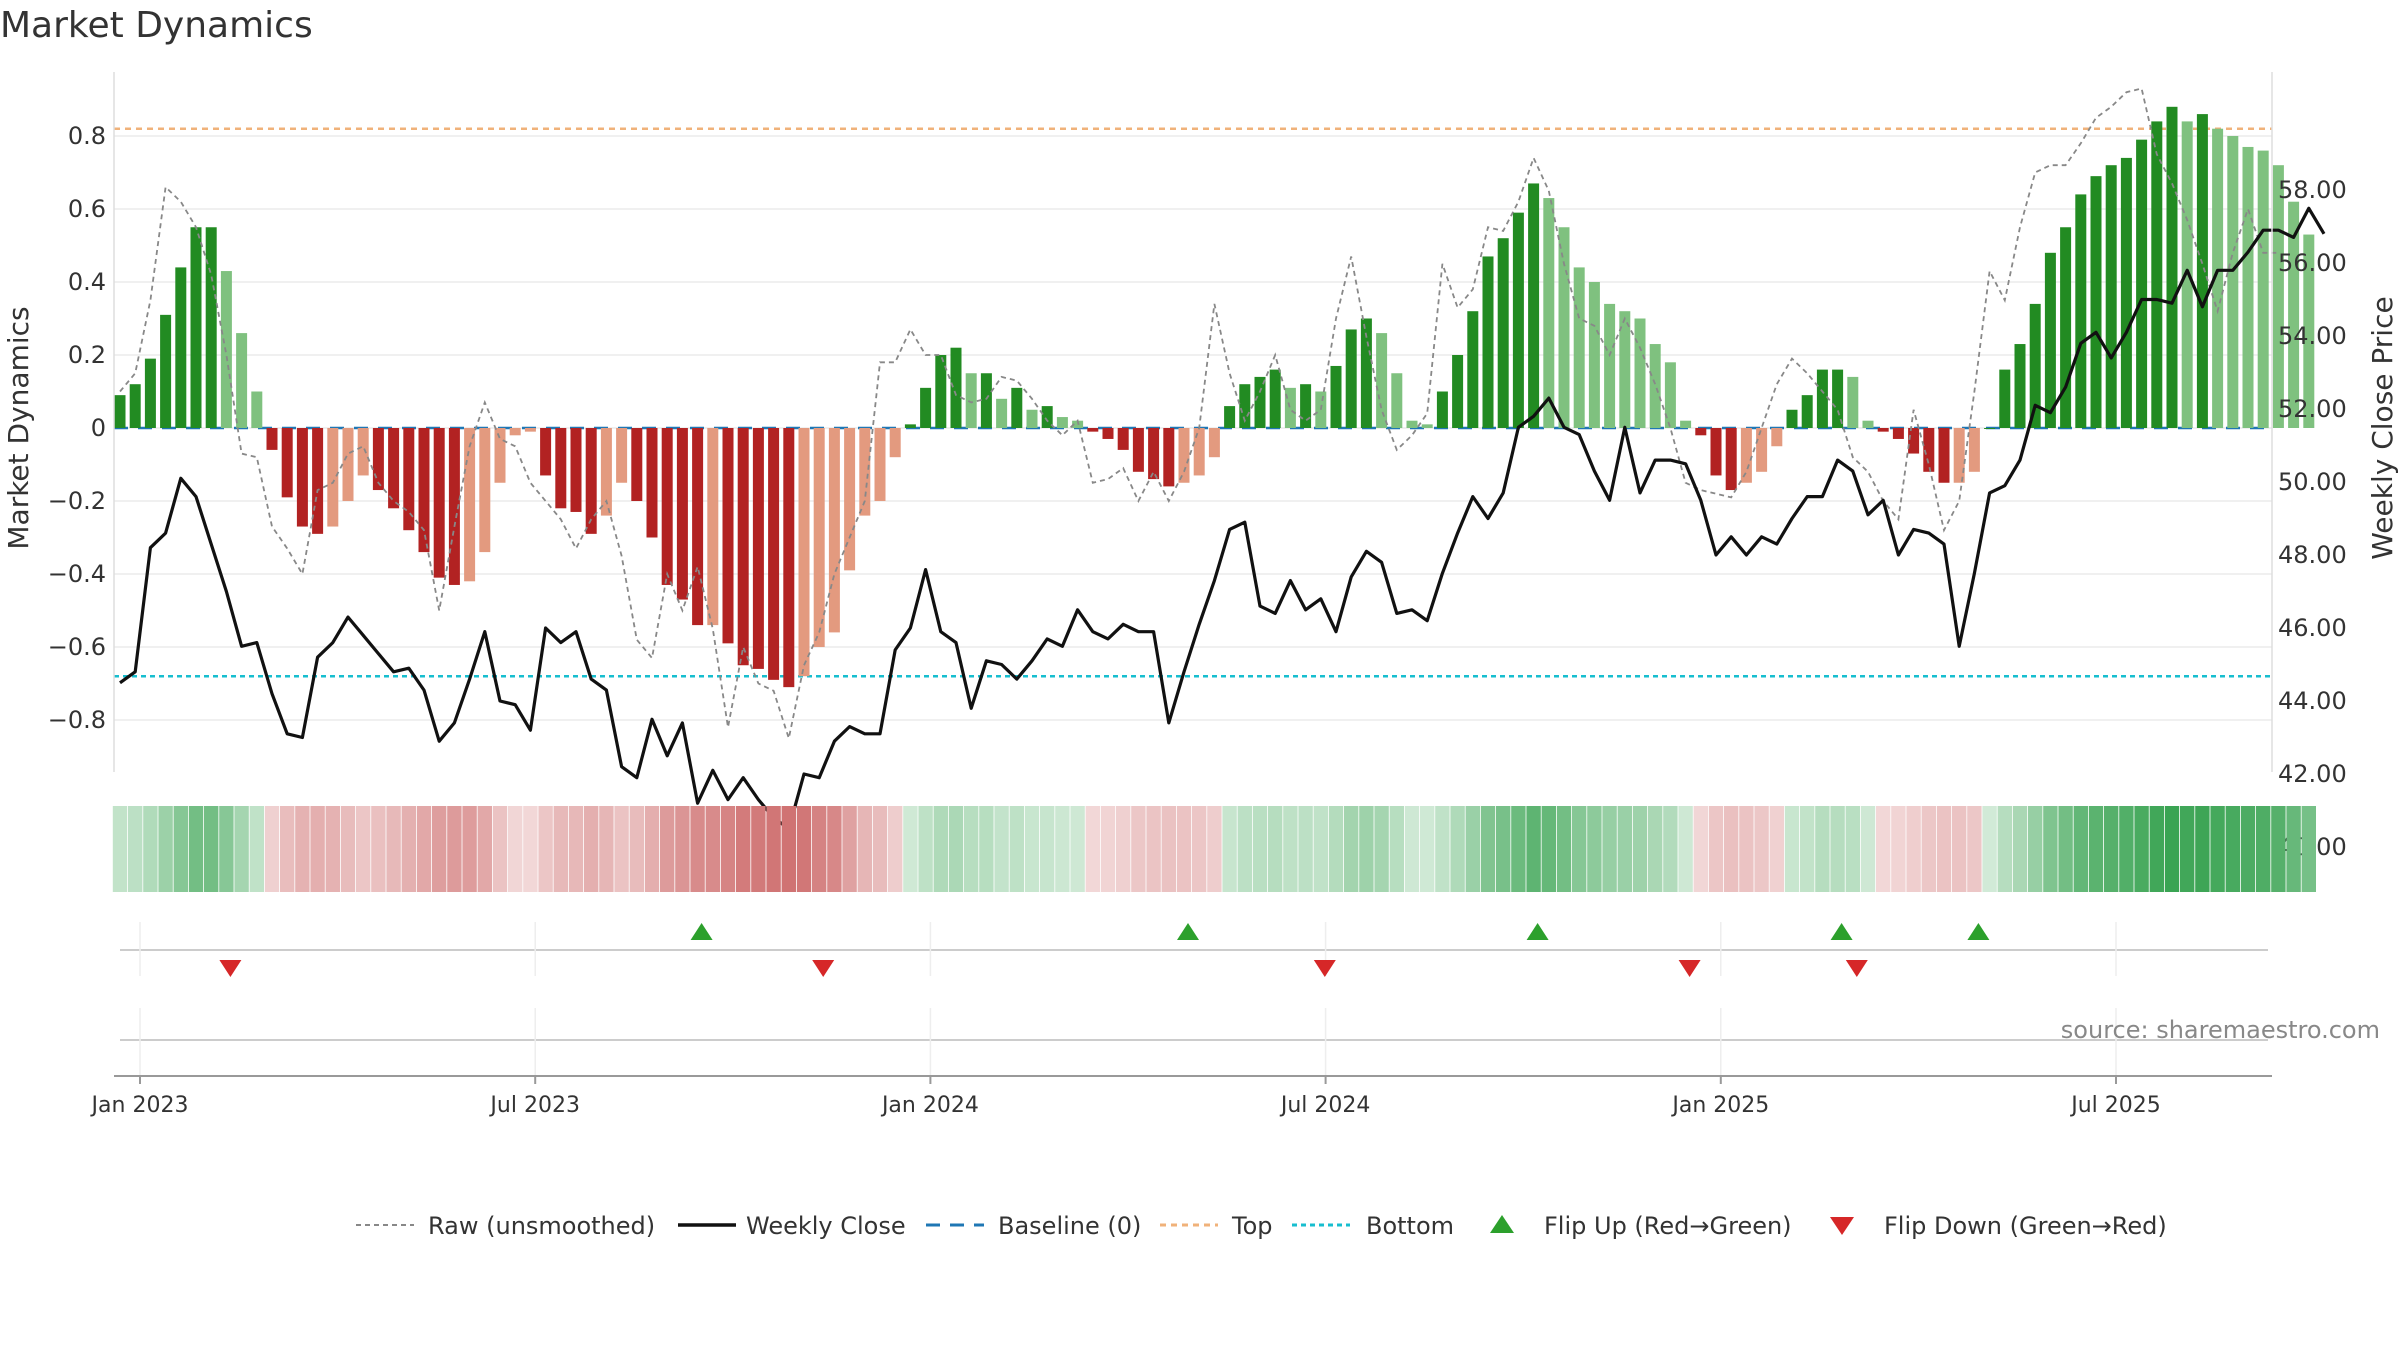 The width and height of the screenshot is (2400, 1350). What do you see at coordinates (2312, 701) in the screenshot?
I see `y2-tick-label: 44.00` at bounding box center [2312, 701].